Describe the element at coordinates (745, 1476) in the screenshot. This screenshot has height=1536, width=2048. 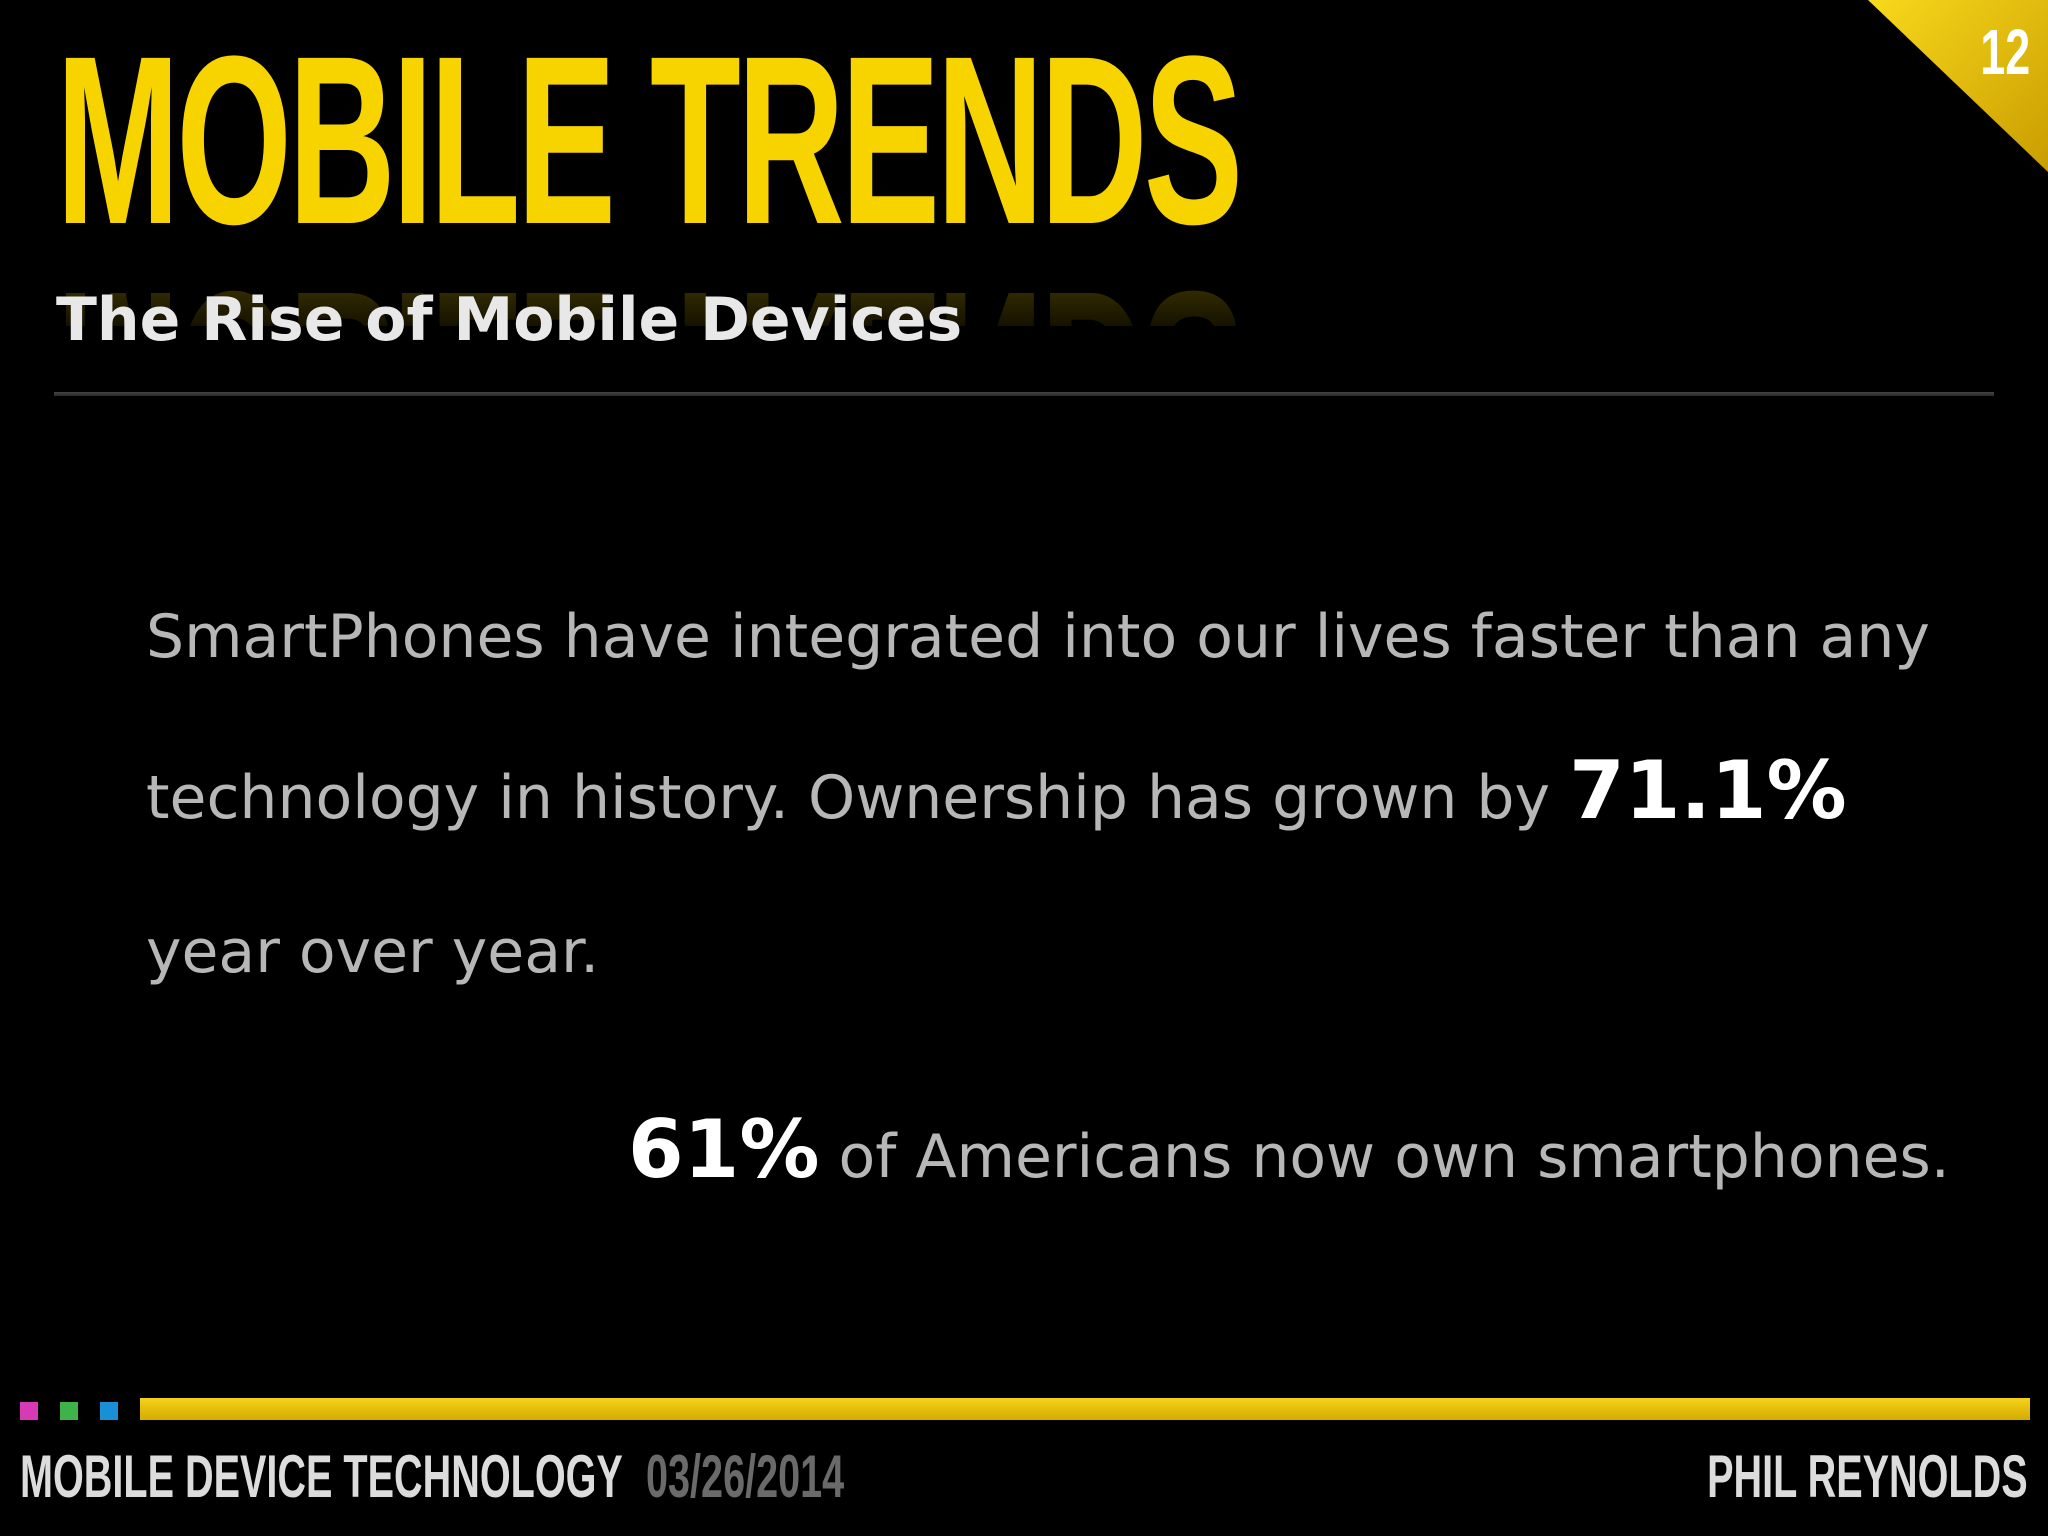
I see `footer-date: 03/26/2014` at that location.